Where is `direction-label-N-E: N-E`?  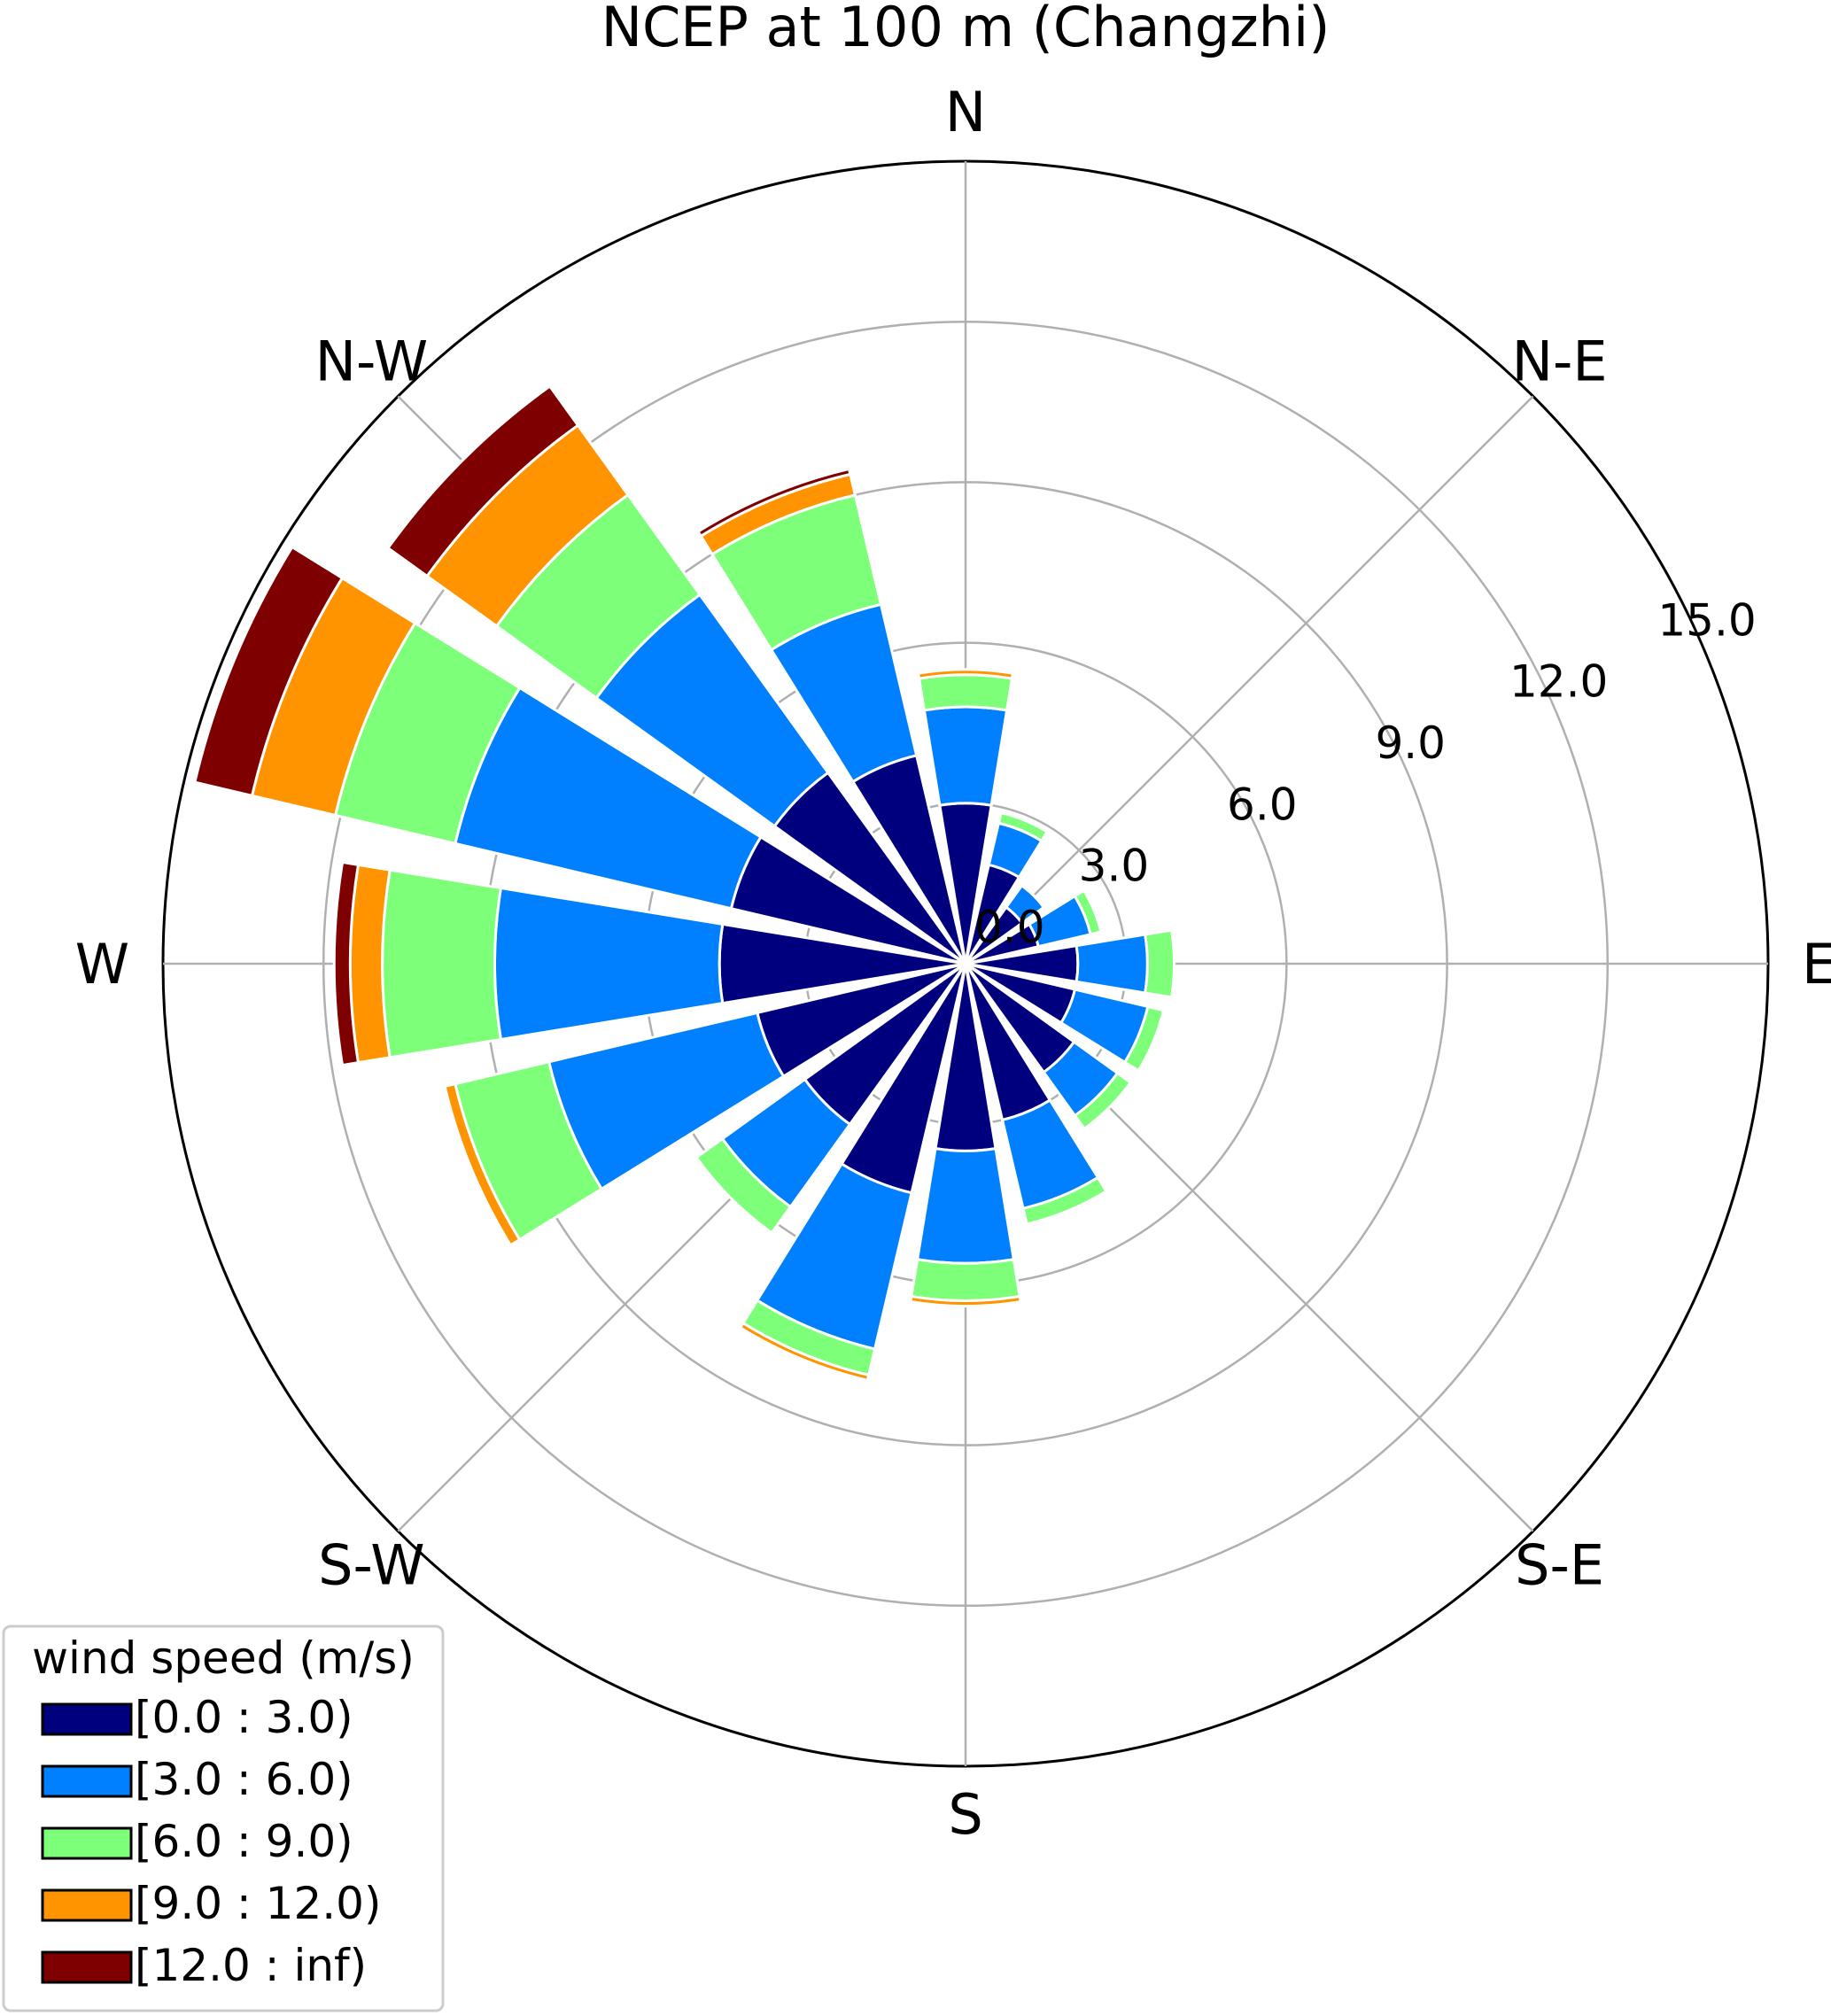
direction-label-N-E: N-E is located at coordinates (1560, 361).